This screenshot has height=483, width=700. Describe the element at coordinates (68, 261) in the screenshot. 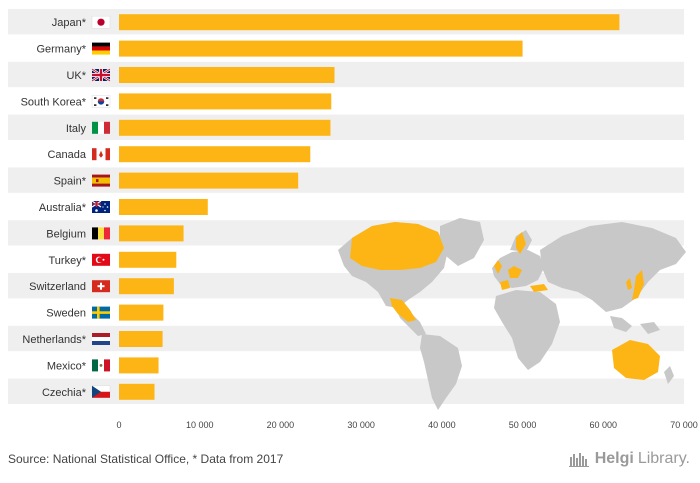

I see `category-label: Turkey*` at that location.